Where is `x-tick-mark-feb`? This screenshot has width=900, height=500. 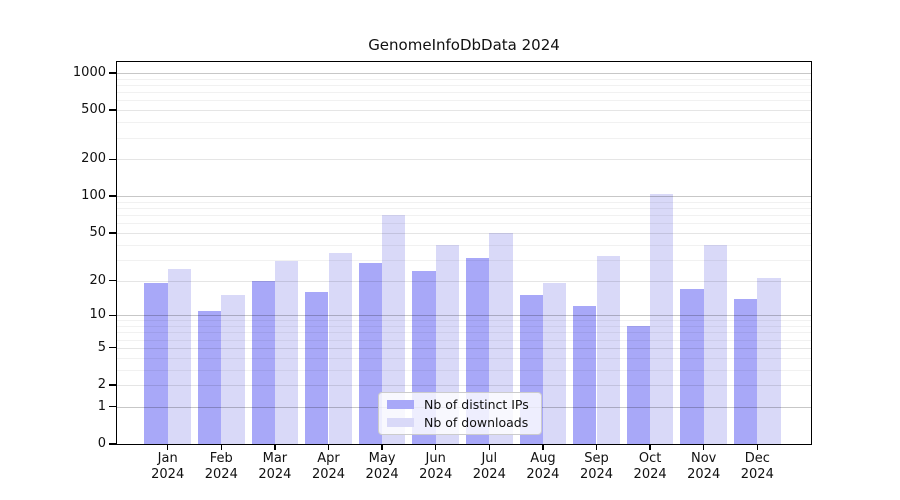
x-tick-mark-feb is located at coordinates (221, 447).